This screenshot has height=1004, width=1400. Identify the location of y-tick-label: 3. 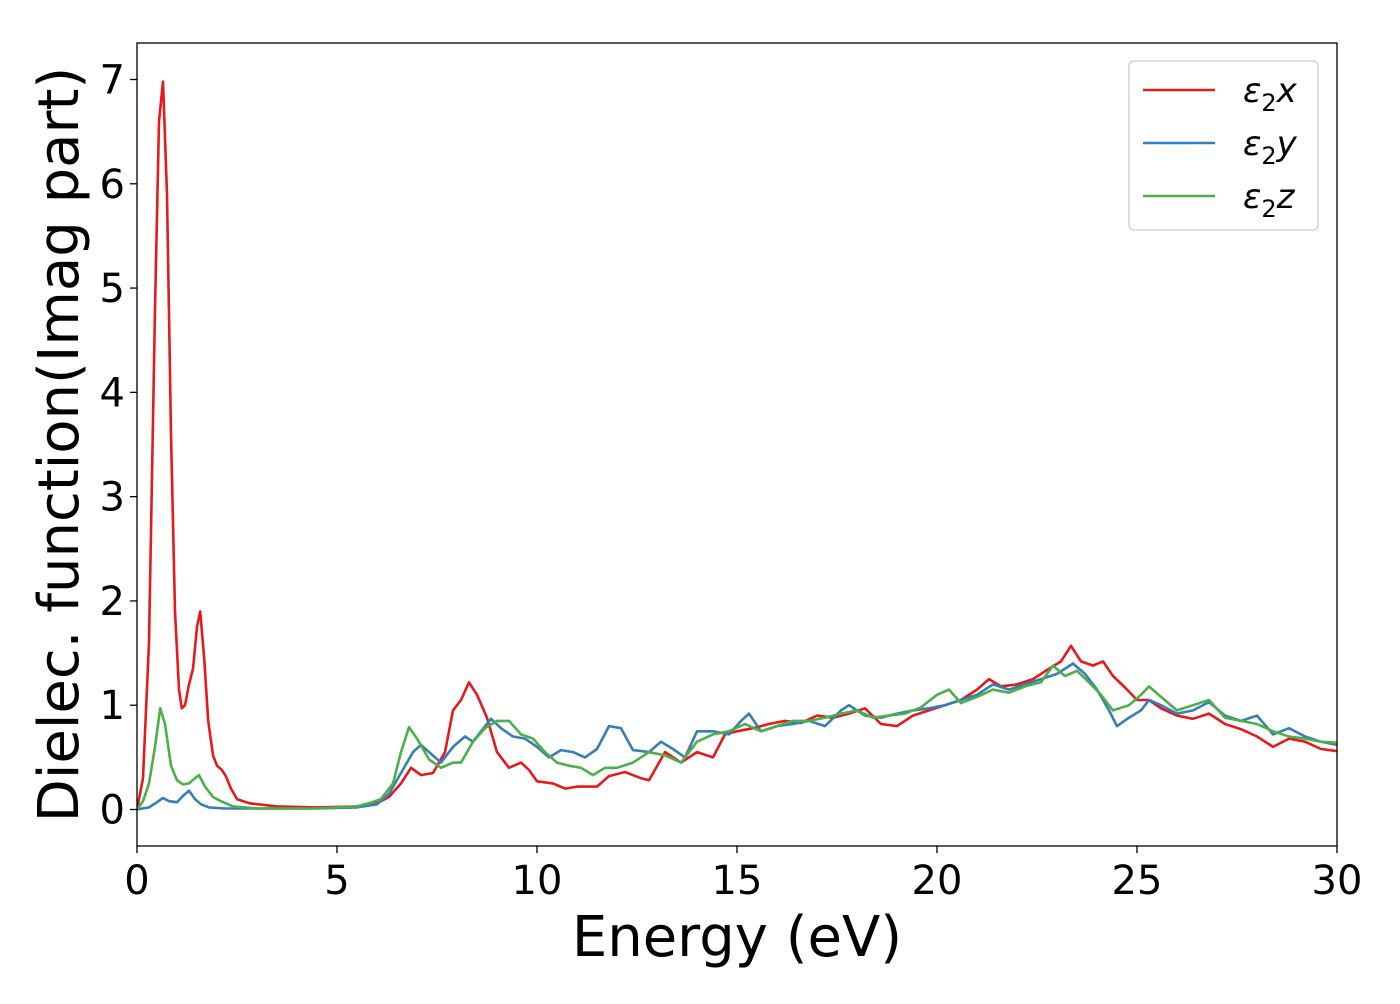
(112, 498).